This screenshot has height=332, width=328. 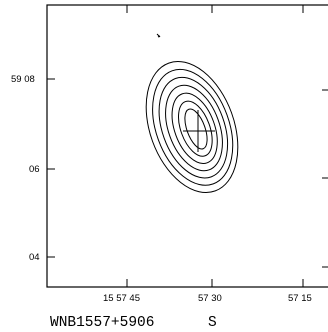 What do you see at coordinates (212, 323) in the screenshot?
I see `band-label: S` at bounding box center [212, 323].